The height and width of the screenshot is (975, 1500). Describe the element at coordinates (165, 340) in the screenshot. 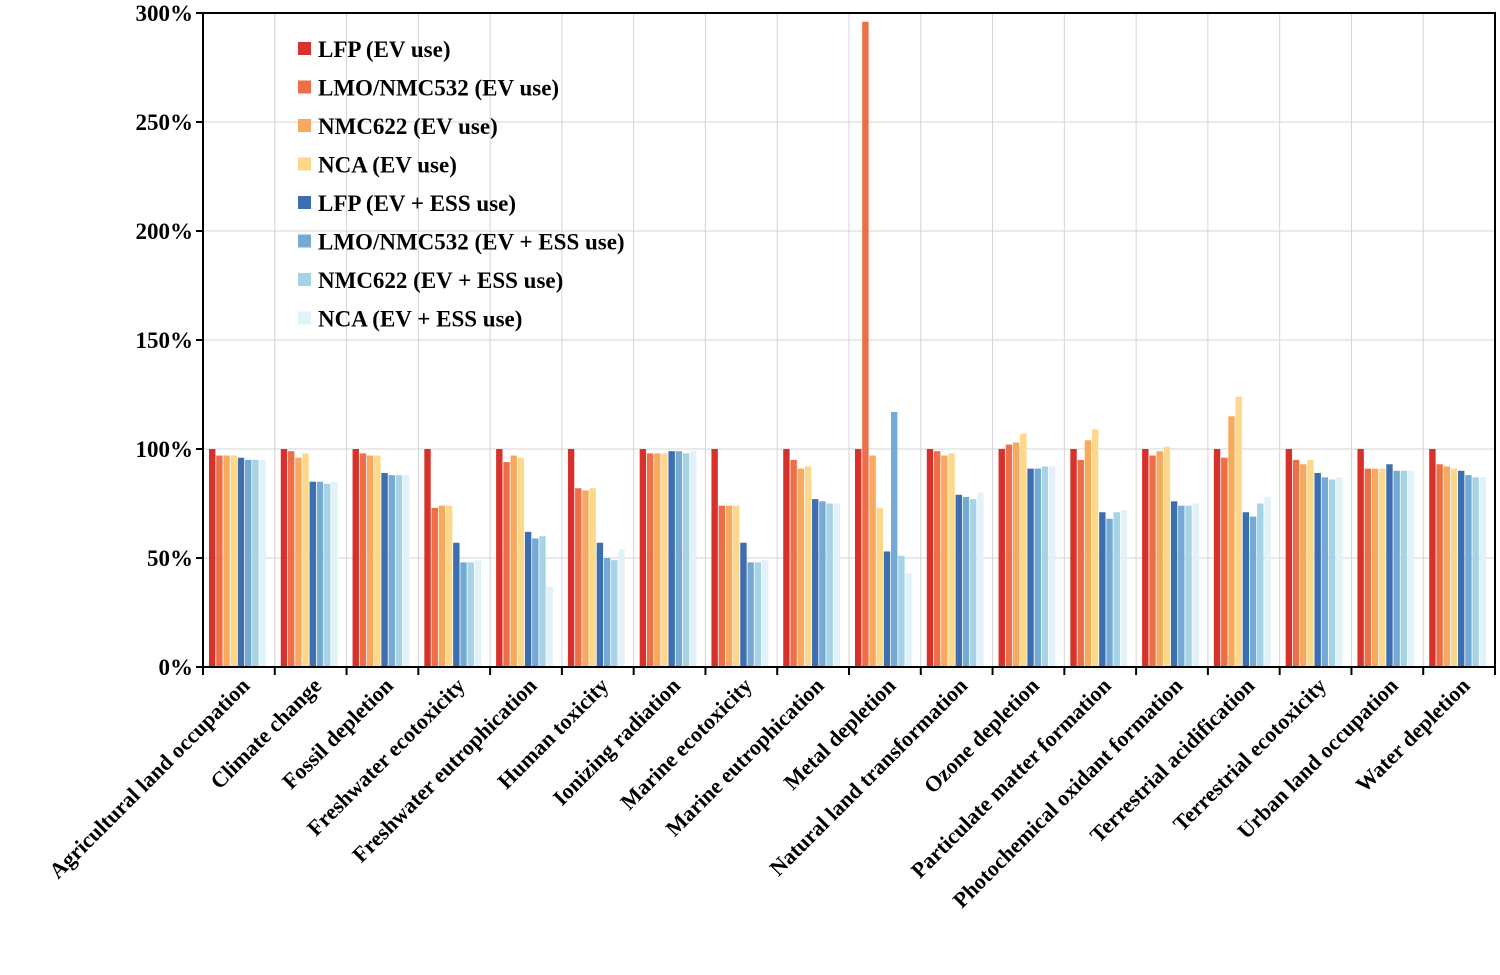

I see `y-tick-label: 150%` at that location.